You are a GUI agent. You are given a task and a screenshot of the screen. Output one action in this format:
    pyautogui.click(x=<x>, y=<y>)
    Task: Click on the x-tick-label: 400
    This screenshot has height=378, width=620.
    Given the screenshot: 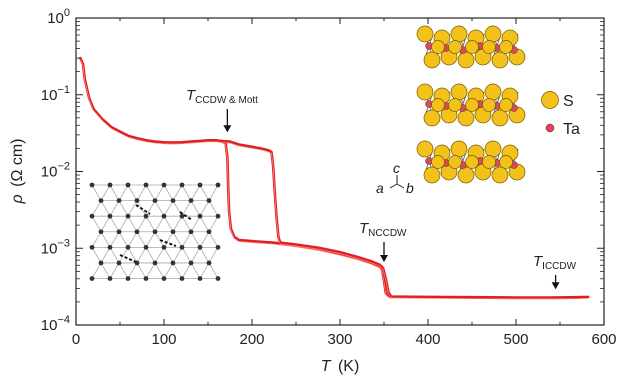 What is the action you would take?
    pyautogui.click(x=427, y=339)
    